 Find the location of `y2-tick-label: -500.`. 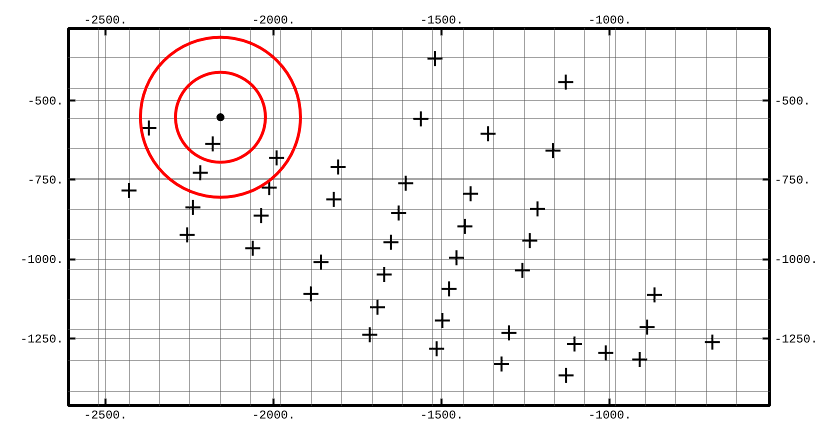

y2-tick-label: -500. is located at coordinates (792, 101).